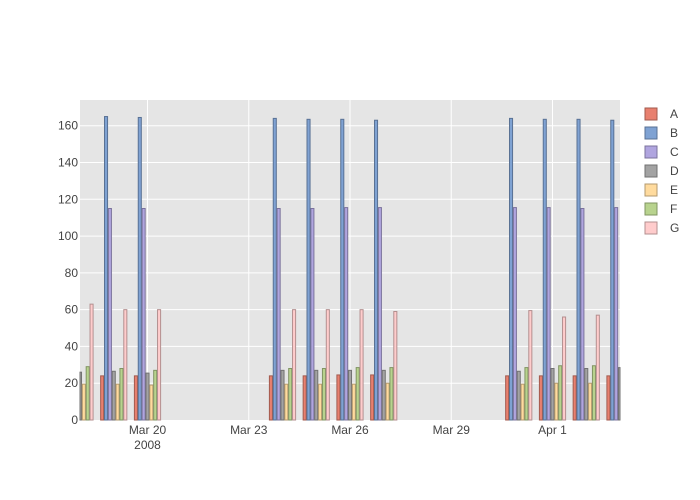 The height and width of the screenshot is (500, 700). Describe the element at coordinates (661, 171) in the screenshot. I see `legend-item-d: D` at that location.